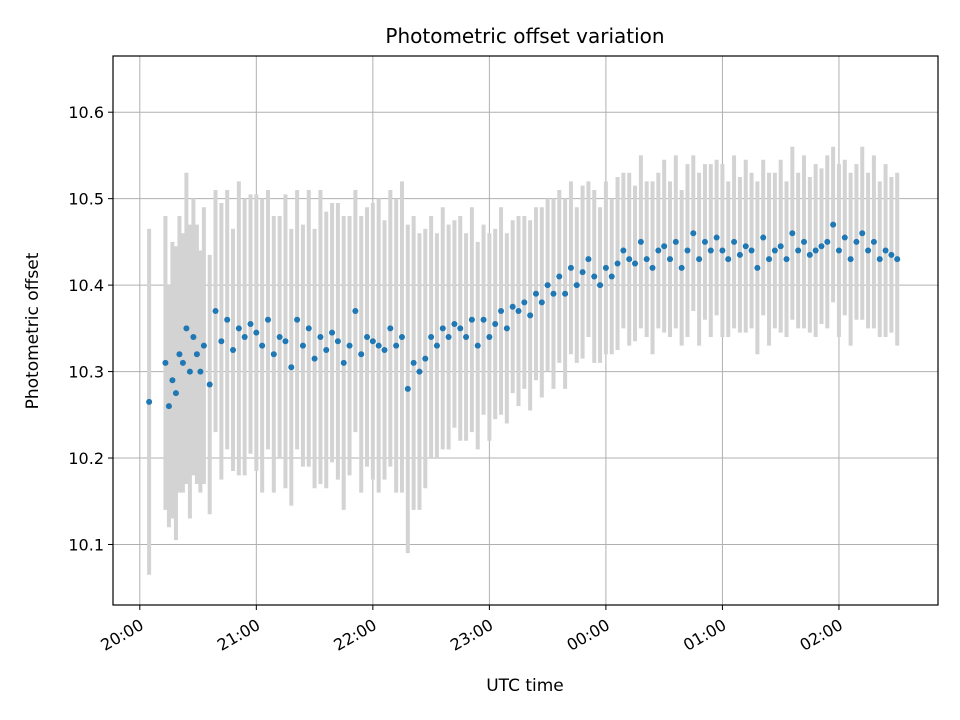 The width and height of the screenshot is (960, 720). I want to click on y-axis: 10.1 10.2 10.3 10.4 10.5 10.6, so click(90, 328).